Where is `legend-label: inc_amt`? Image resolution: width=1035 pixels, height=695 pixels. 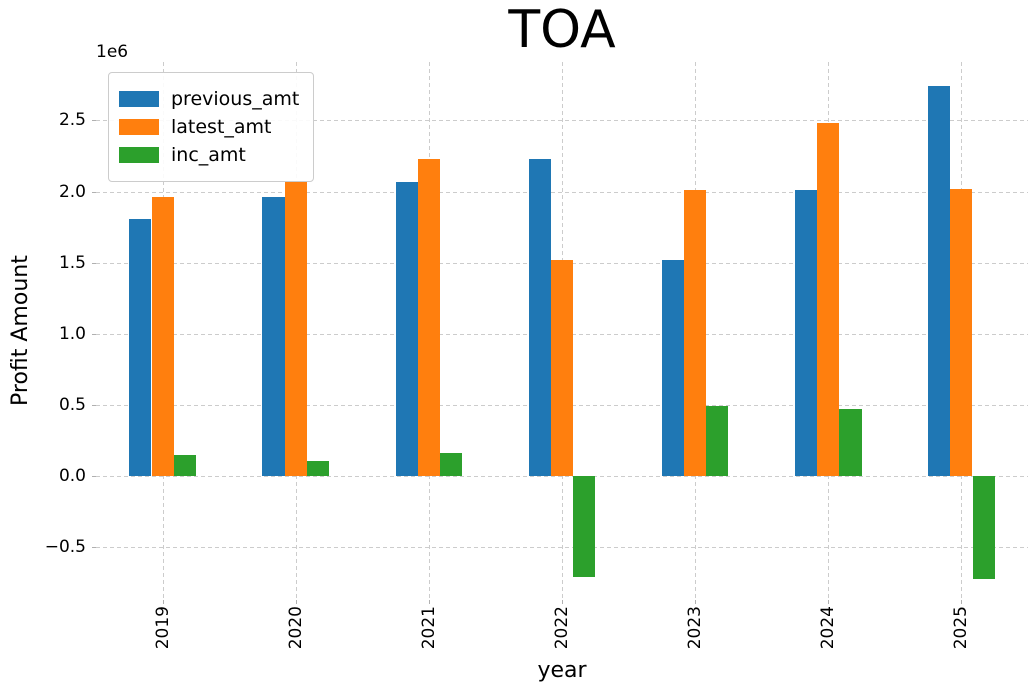
legend-label: inc_amt is located at coordinates (208, 155).